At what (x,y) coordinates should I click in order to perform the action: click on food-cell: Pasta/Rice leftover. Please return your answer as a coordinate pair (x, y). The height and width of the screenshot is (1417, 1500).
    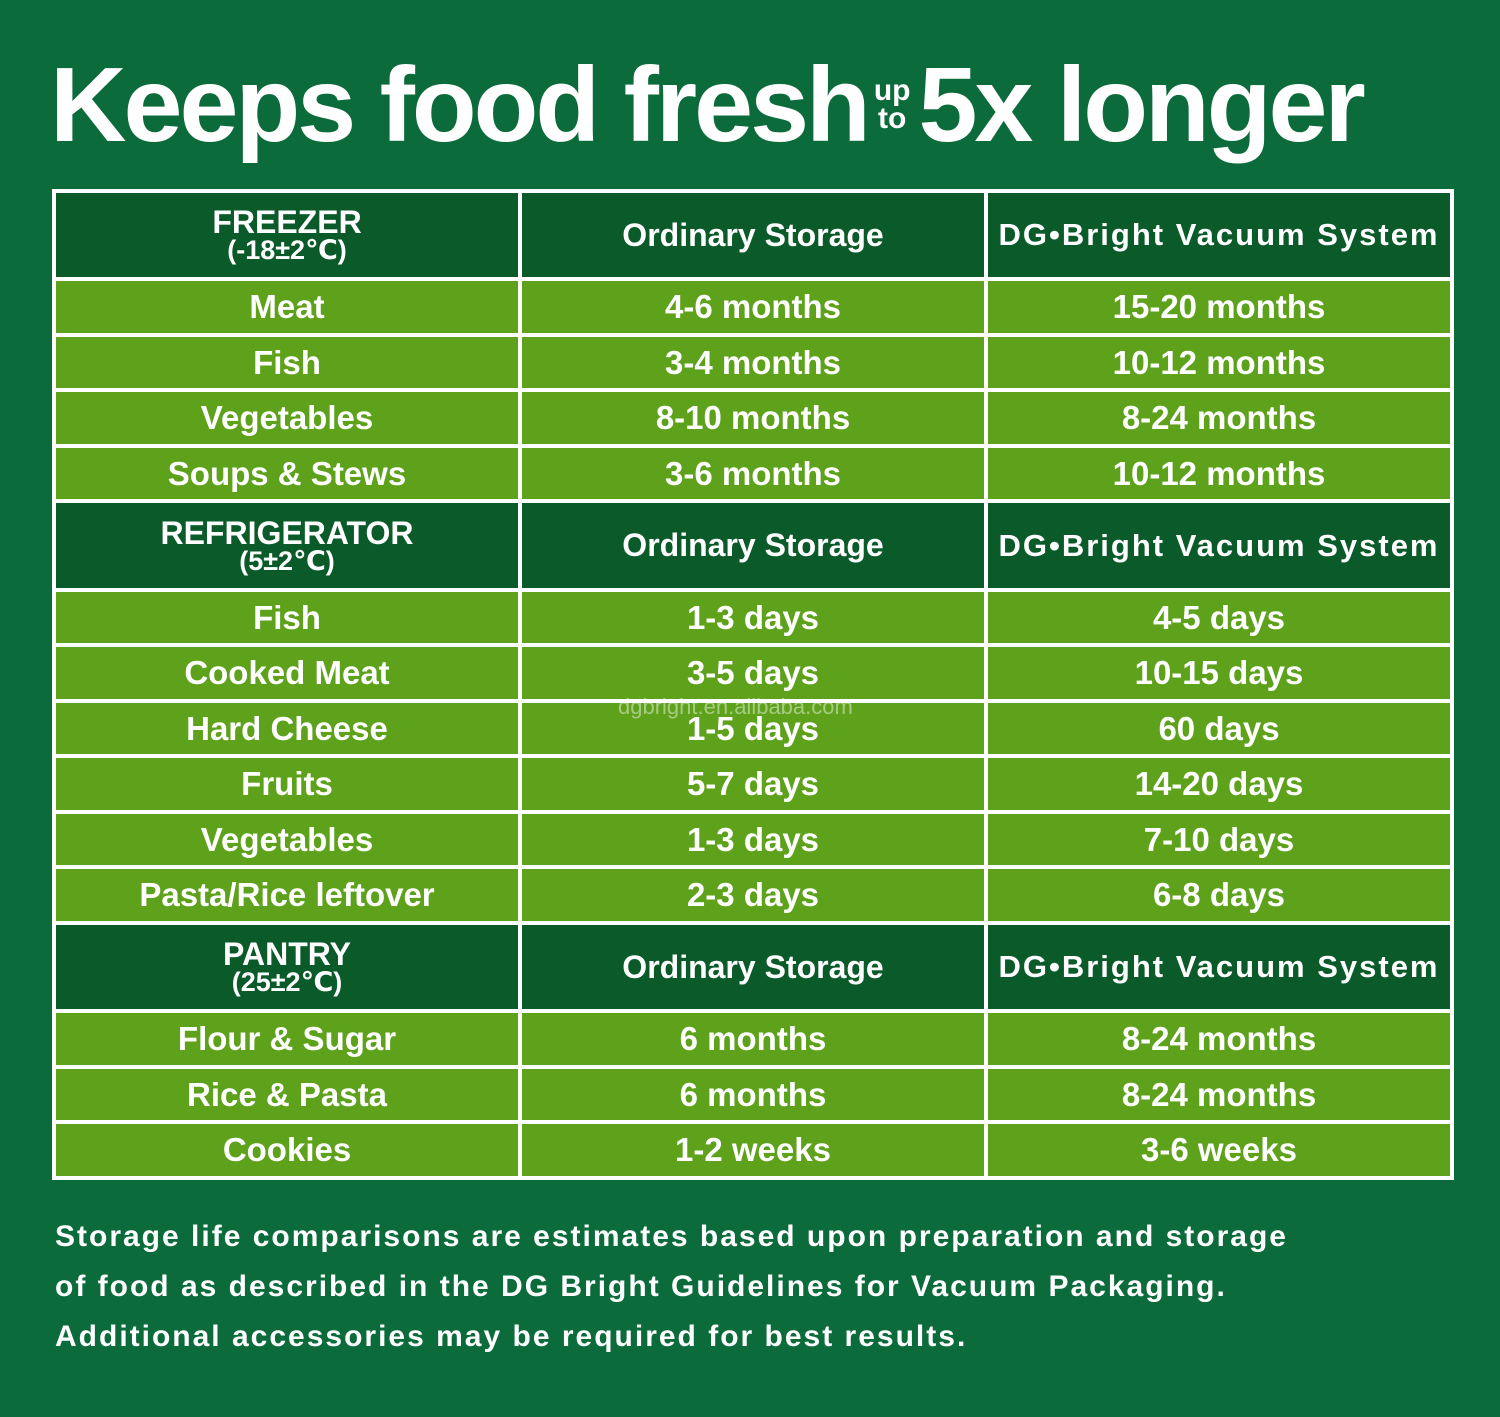
    Looking at the image, I should click on (287, 895).